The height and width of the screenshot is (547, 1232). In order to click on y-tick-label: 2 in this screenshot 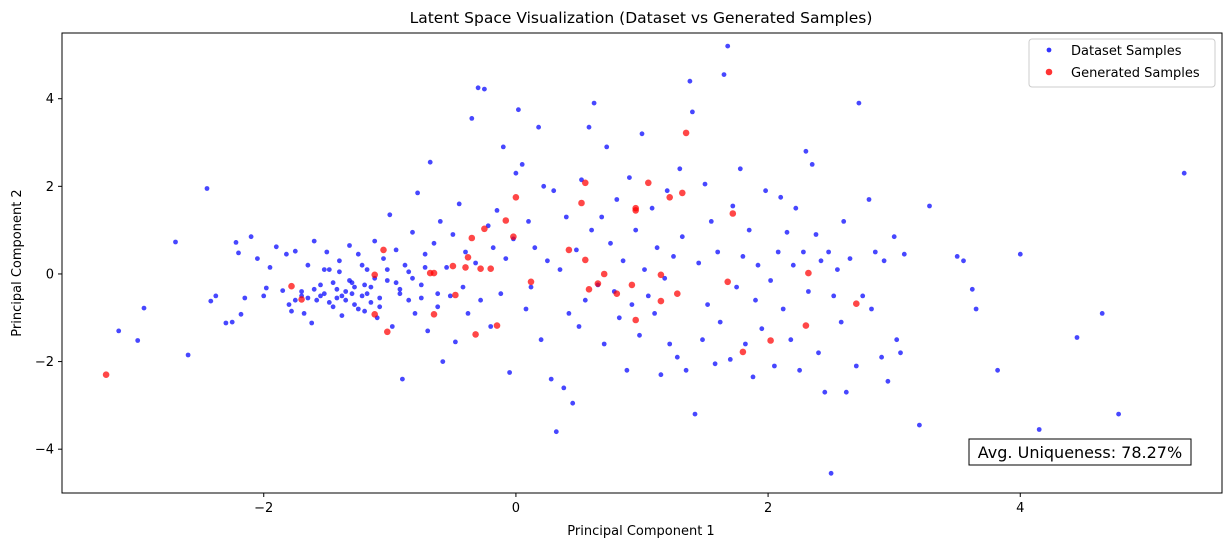, I will do `click(50, 187)`.